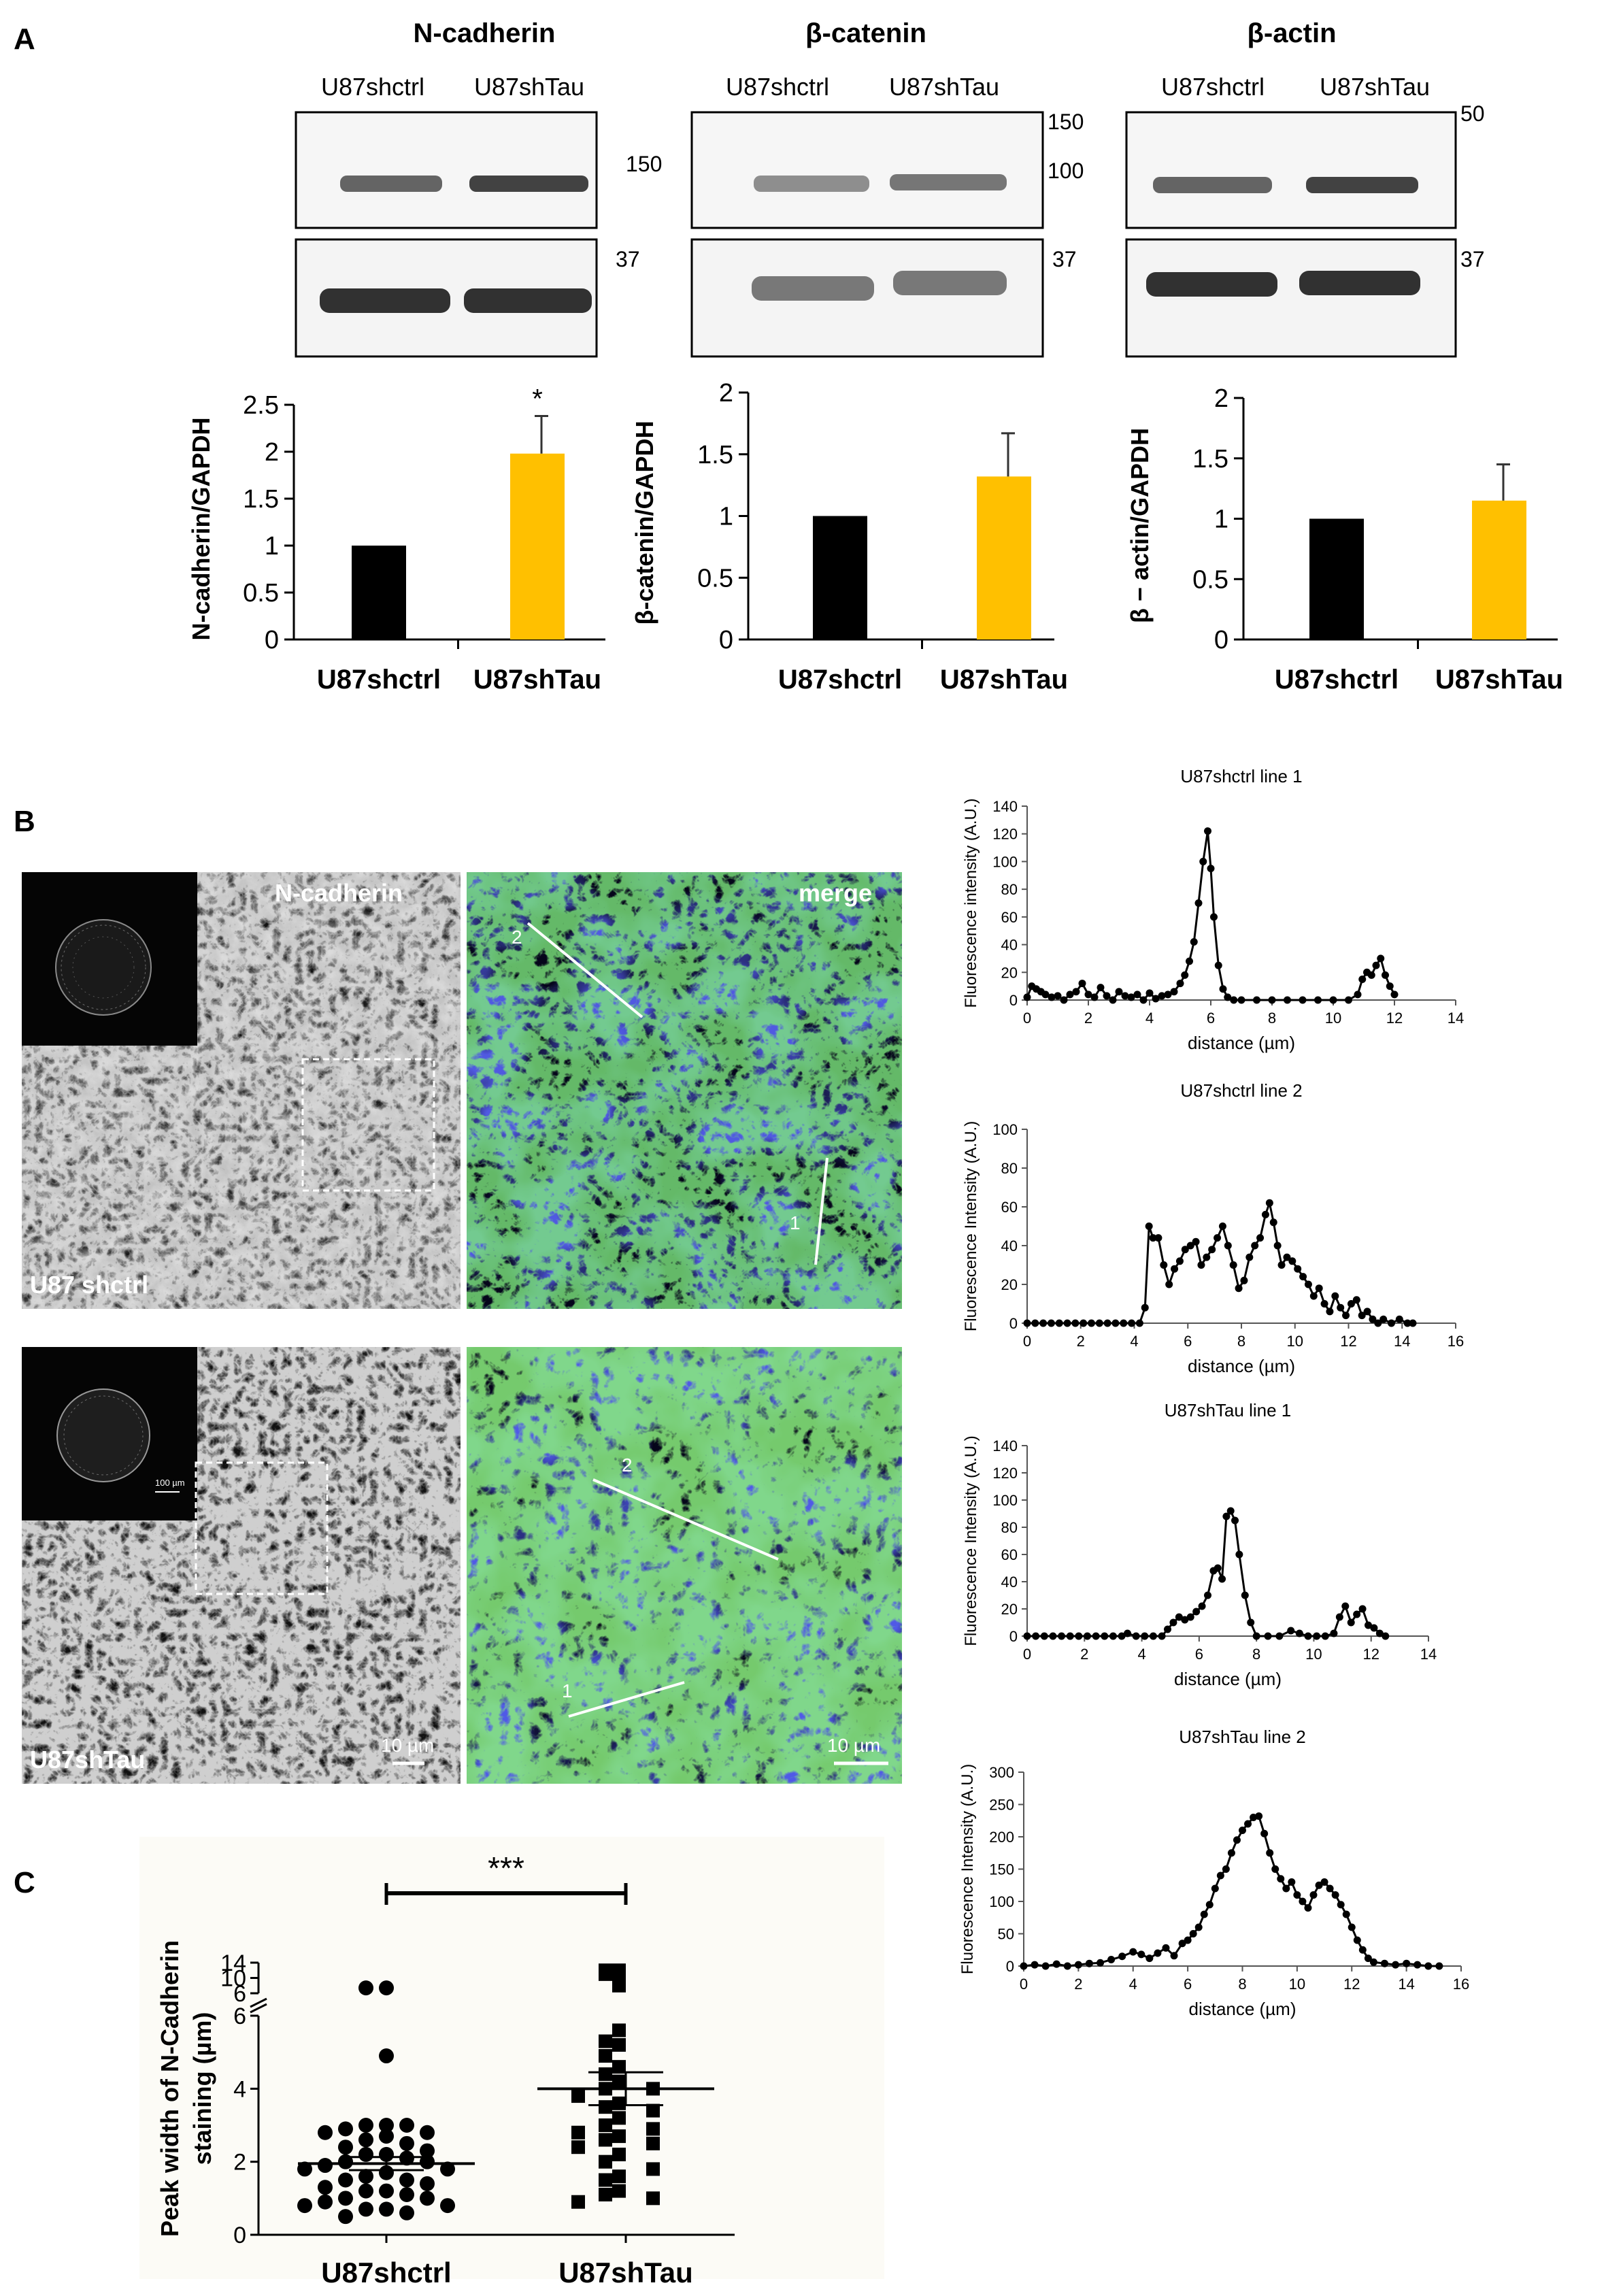  Describe the element at coordinates (242, 1090) in the screenshot. I see `ncadherin-grayscale-shctrl: N-cadherin U87 shctrl` at that location.